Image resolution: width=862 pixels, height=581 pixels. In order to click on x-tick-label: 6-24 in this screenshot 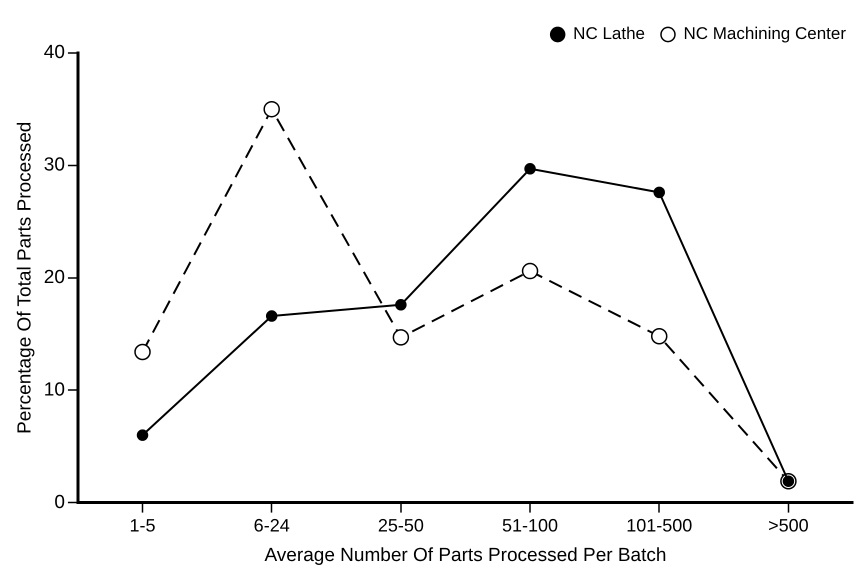, I will do `click(272, 525)`.